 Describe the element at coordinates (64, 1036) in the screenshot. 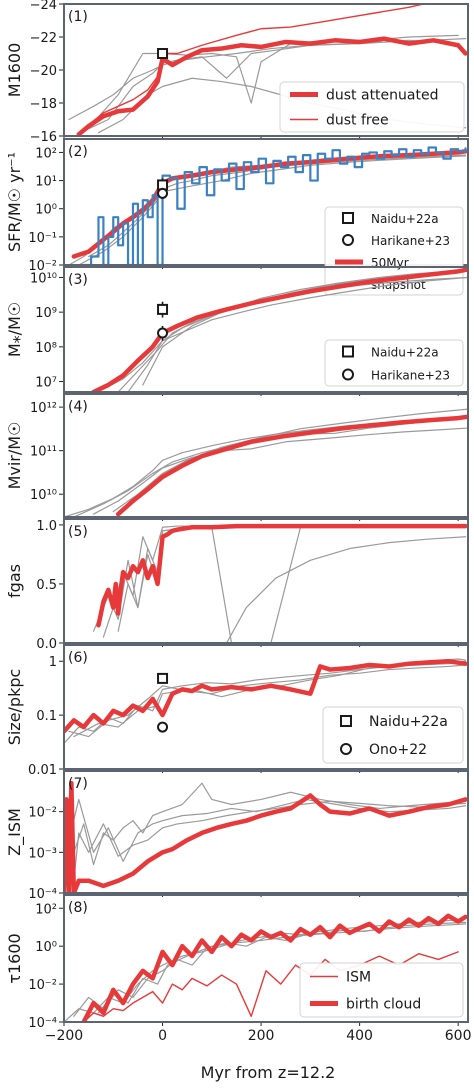

I see `x-tick-label: −200` at that location.